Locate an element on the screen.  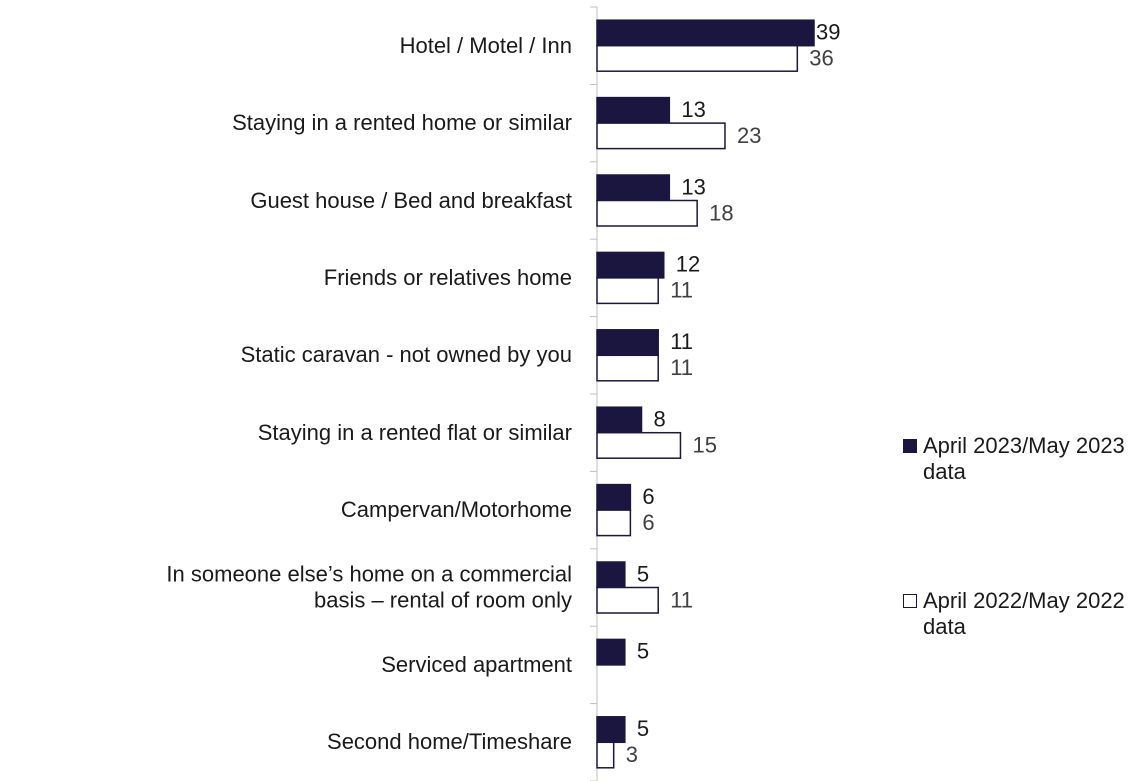
legend-item: April 2022/May 2022 data is located at coordinates (1020, 614).